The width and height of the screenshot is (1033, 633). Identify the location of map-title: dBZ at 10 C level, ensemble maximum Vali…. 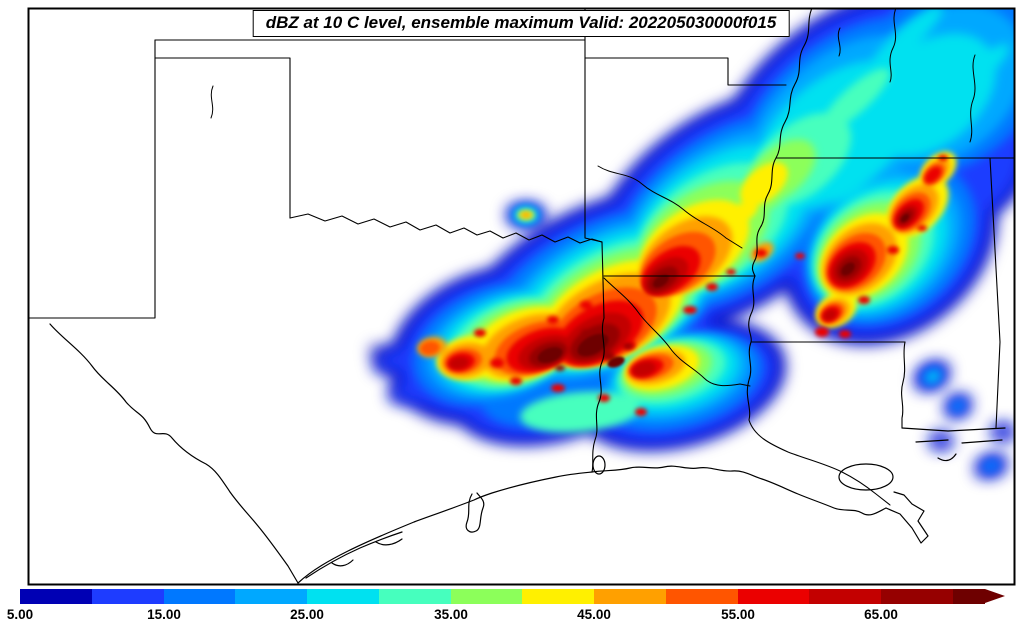
(521, 23).